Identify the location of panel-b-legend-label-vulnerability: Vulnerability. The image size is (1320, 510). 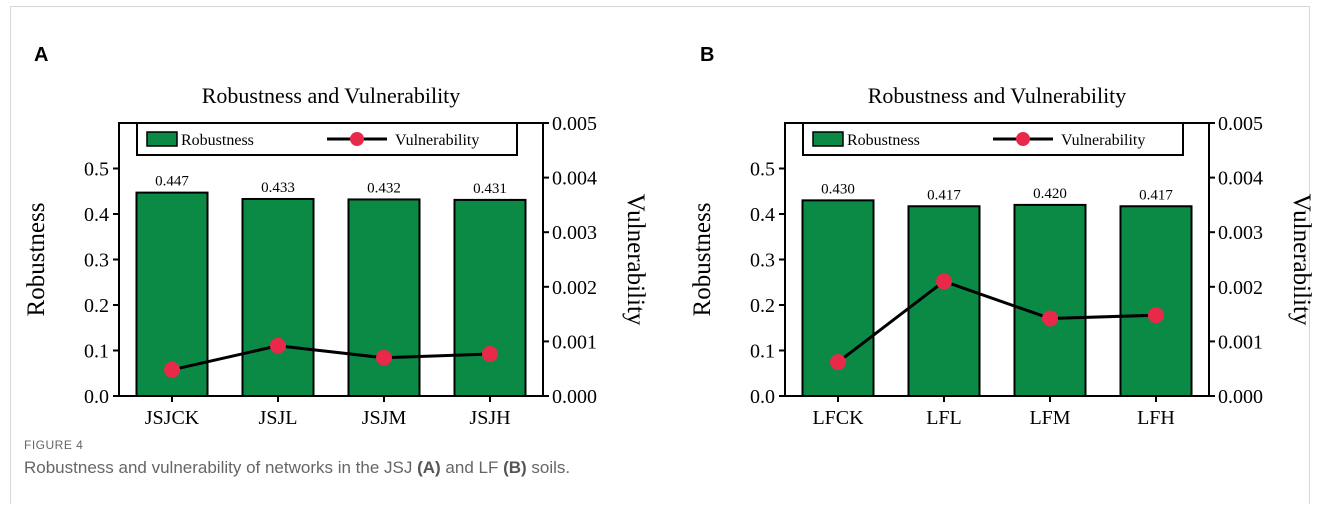
(1103, 140).